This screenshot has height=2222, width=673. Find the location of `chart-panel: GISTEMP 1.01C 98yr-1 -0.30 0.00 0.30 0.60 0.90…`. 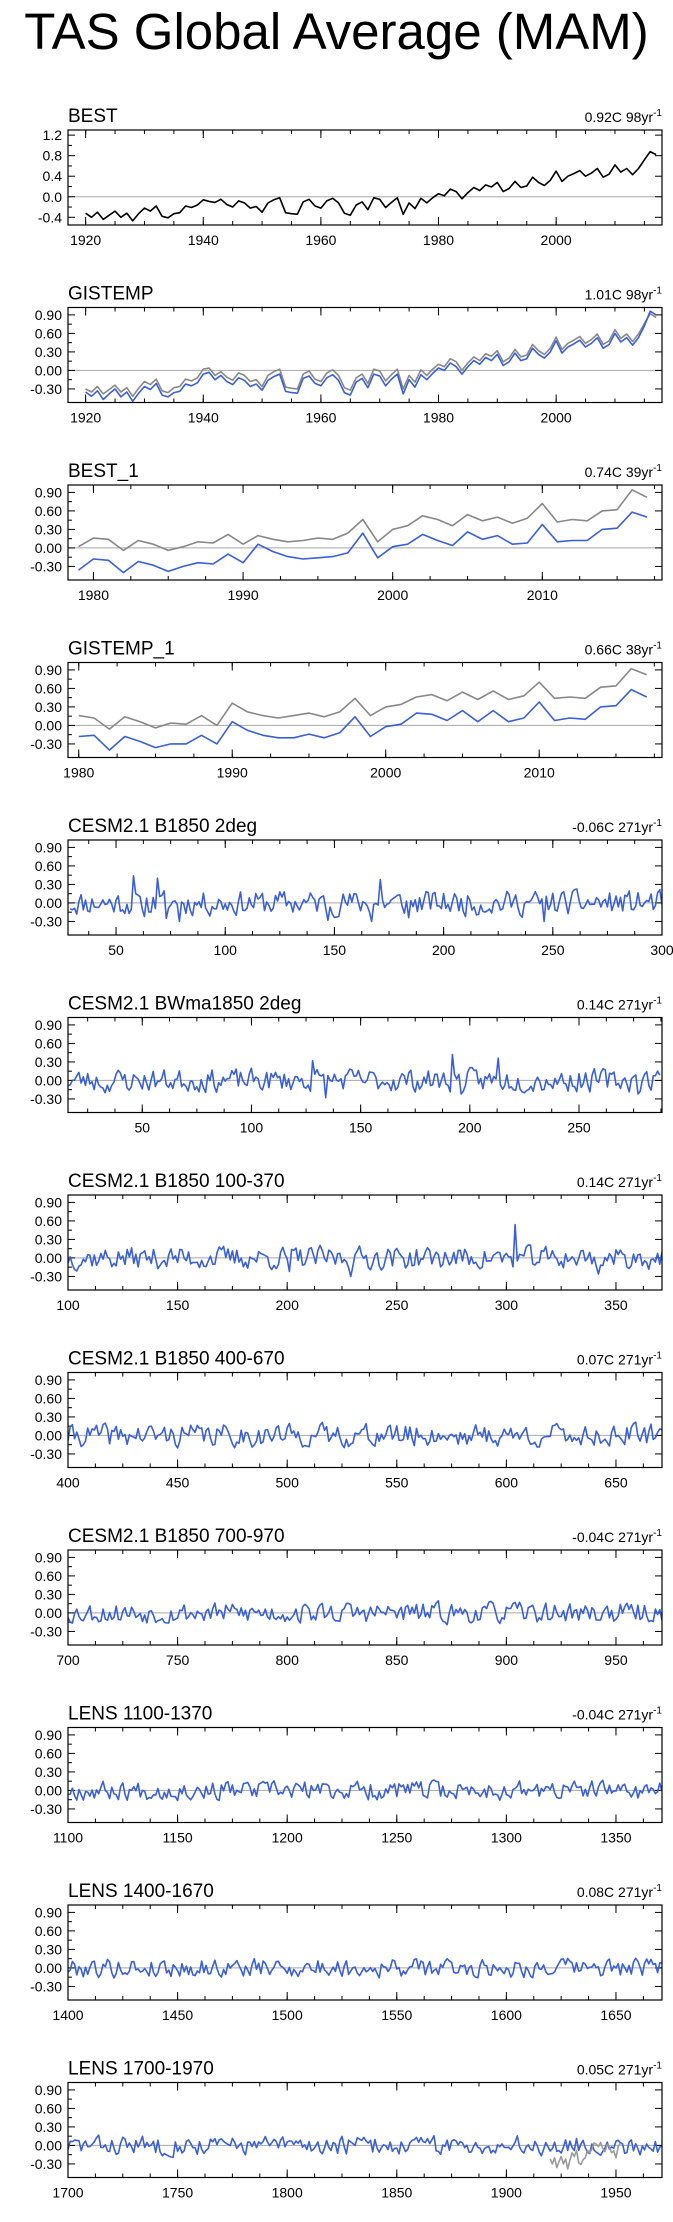

chart-panel: GISTEMP 1.01C 98yr-1 -0.30 0.00 0.30 0.60 0.90… is located at coordinates (346, 355).